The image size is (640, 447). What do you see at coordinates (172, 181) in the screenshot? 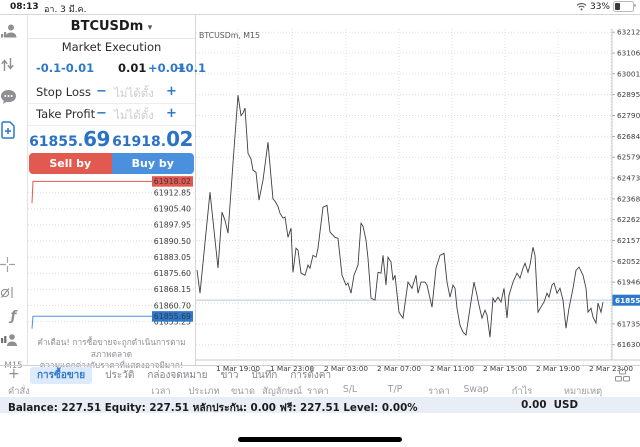
I see `svg-text: 61918.02` at bounding box center [172, 181].